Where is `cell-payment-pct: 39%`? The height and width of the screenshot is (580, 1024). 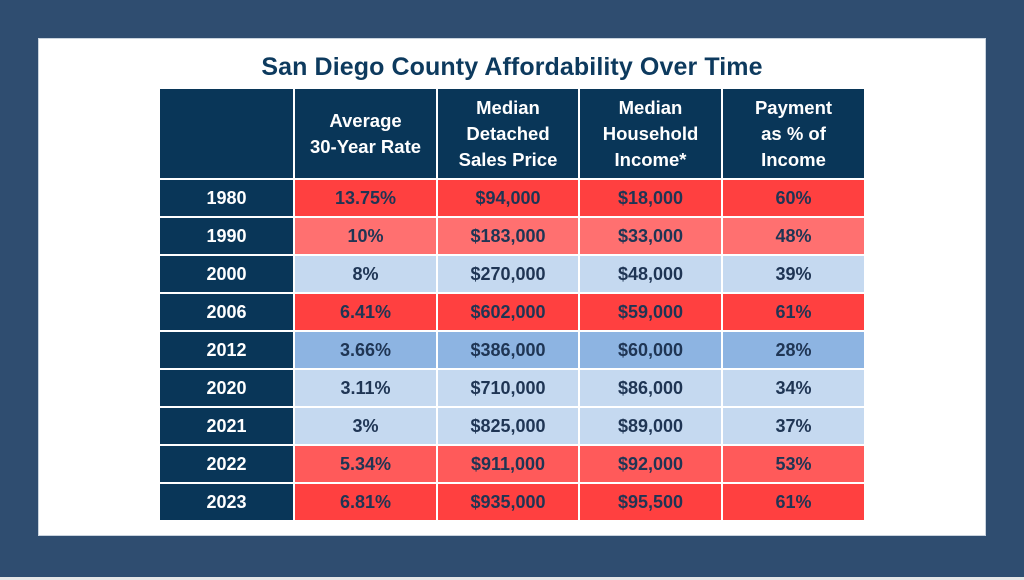 cell-payment-pct: 39% is located at coordinates (793, 274).